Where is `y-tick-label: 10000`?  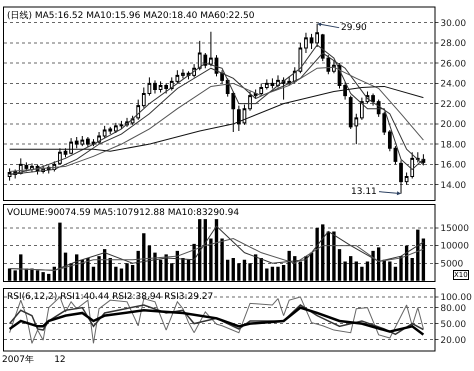 y-tick-label: 10000 is located at coordinates (455, 247).